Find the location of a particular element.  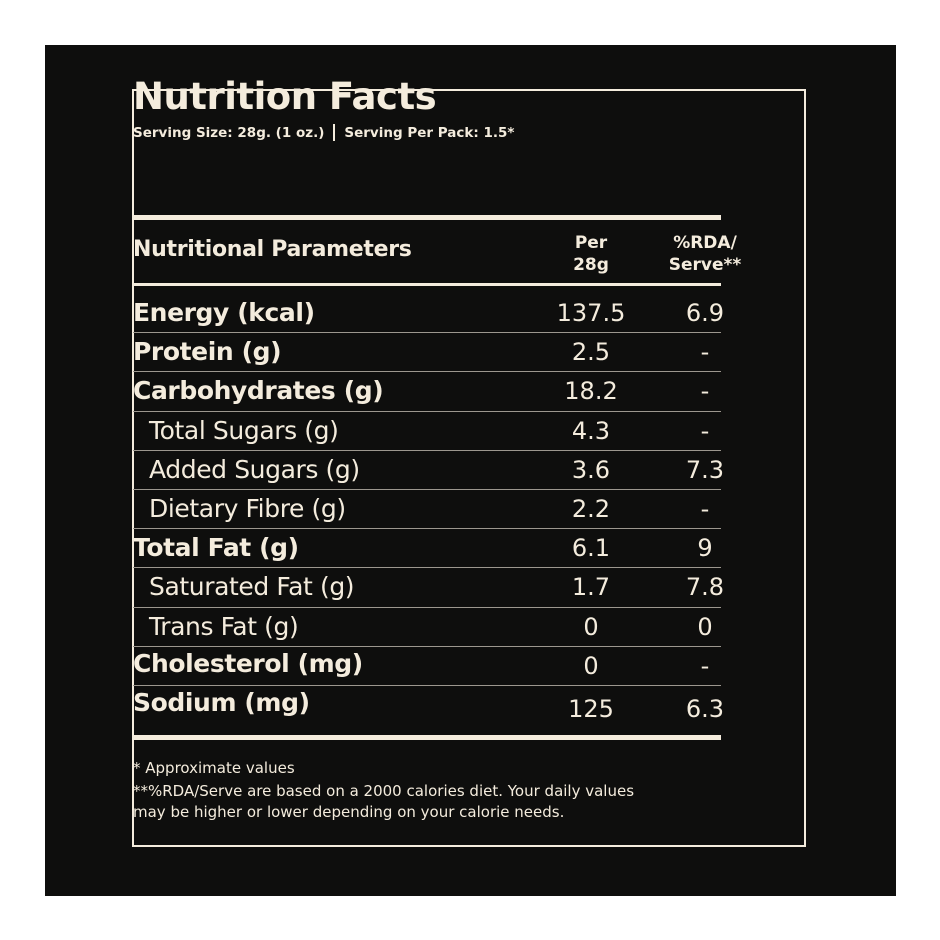

row-rda-energy: 6.9 is located at coordinates (705, 313).